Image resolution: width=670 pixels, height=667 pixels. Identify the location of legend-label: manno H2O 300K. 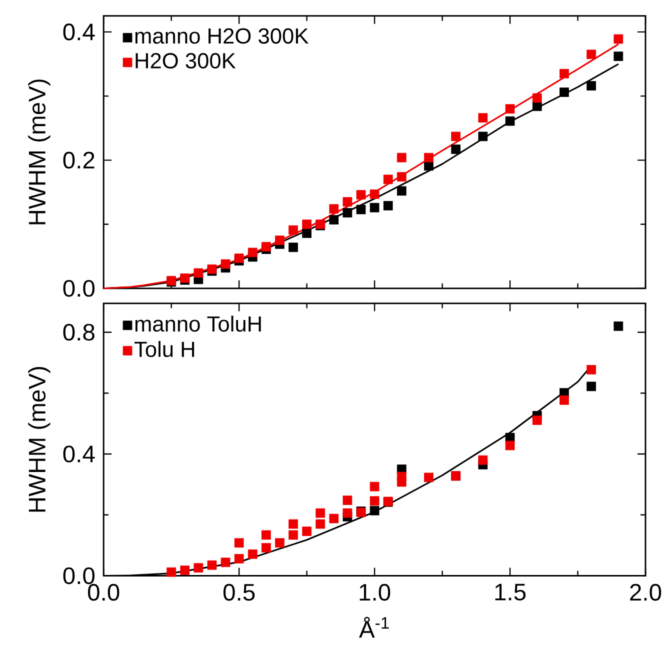
(221, 36).